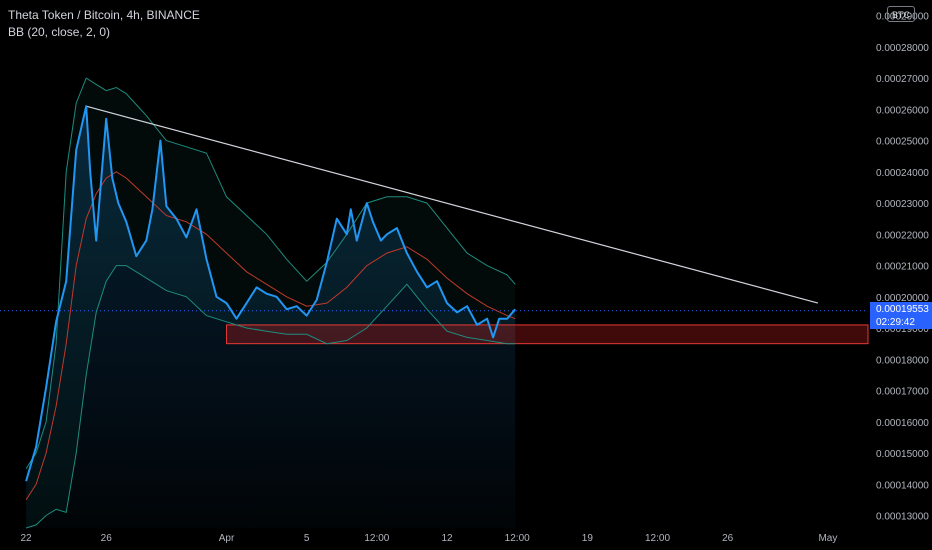 Image resolution: width=932 pixels, height=550 pixels. What do you see at coordinates (902, 392) in the screenshot?
I see `y-tick-label: 0.00017000` at bounding box center [902, 392].